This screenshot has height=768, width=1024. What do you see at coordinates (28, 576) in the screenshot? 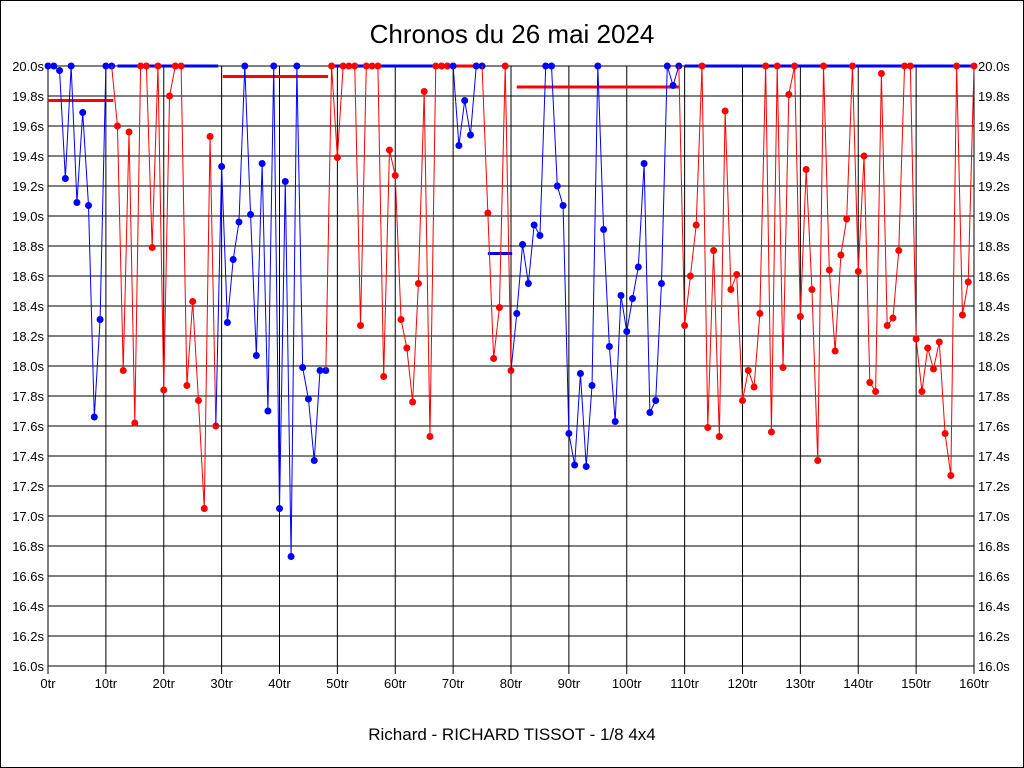
I see `y-tick-label-left: 16.6s` at bounding box center [28, 576].